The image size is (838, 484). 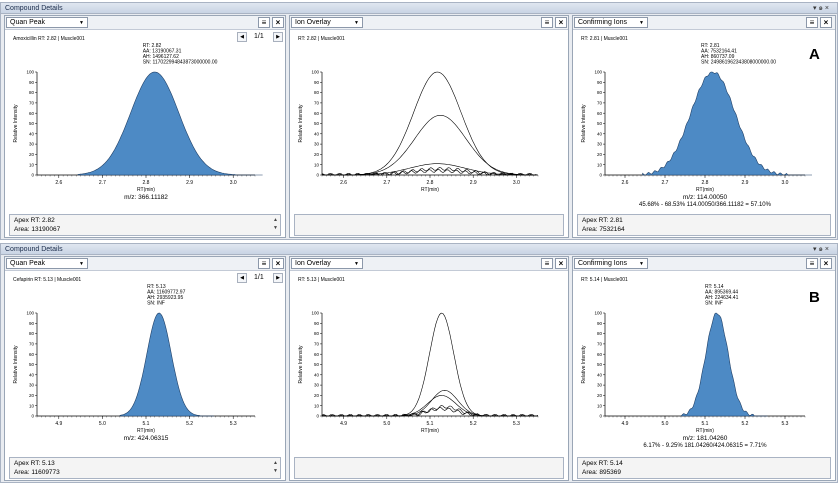 I want to click on peak-area-fill, so click(x=715, y=123).